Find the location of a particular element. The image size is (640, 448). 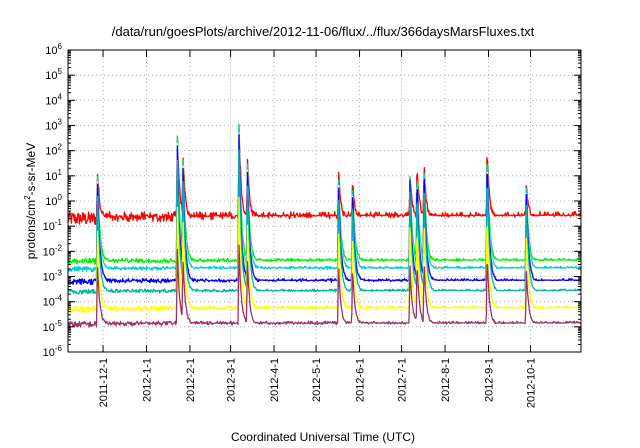

x-tick-label: 2011-12-1 is located at coordinates (104, 382).